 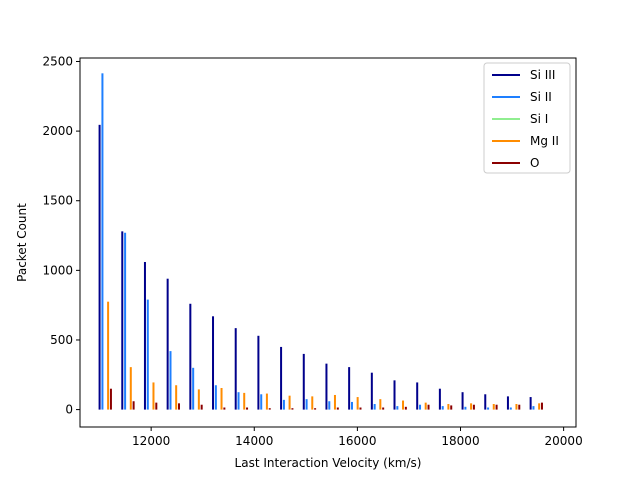 I want to click on y-tick-label: 1000, so click(x=57, y=270).